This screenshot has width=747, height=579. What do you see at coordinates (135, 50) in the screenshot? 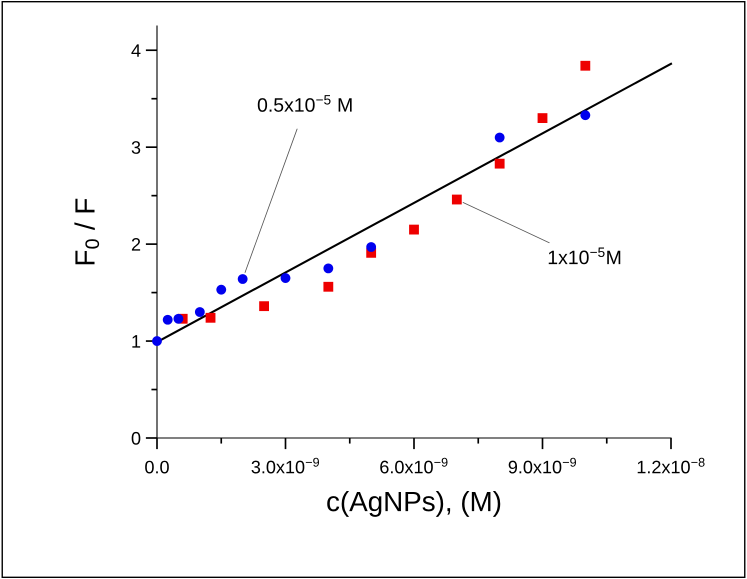
I see `y-tick-label: 4` at bounding box center [135, 50].